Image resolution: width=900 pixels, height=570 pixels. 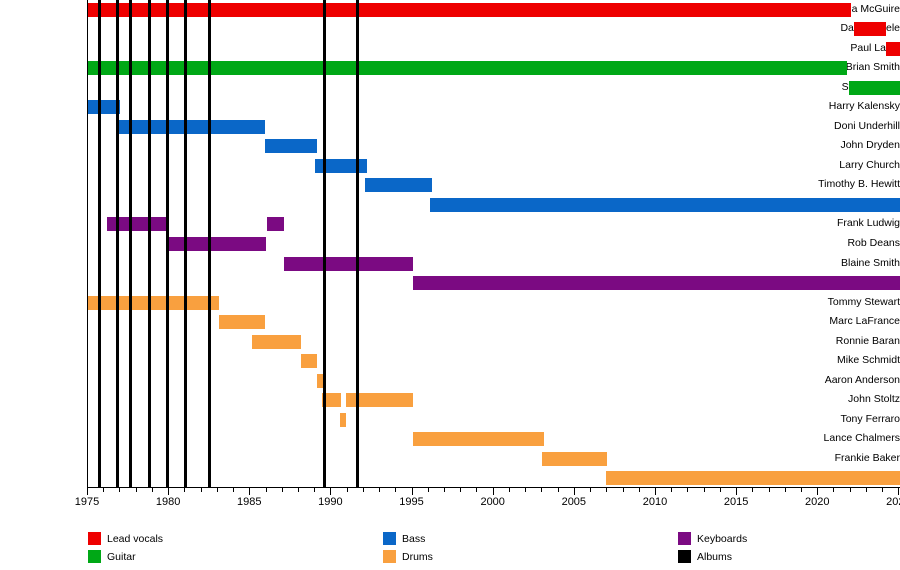 What do you see at coordinates (859, 184) in the screenshot?
I see `row-label: Timothy B. Hewitt` at bounding box center [859, 184].